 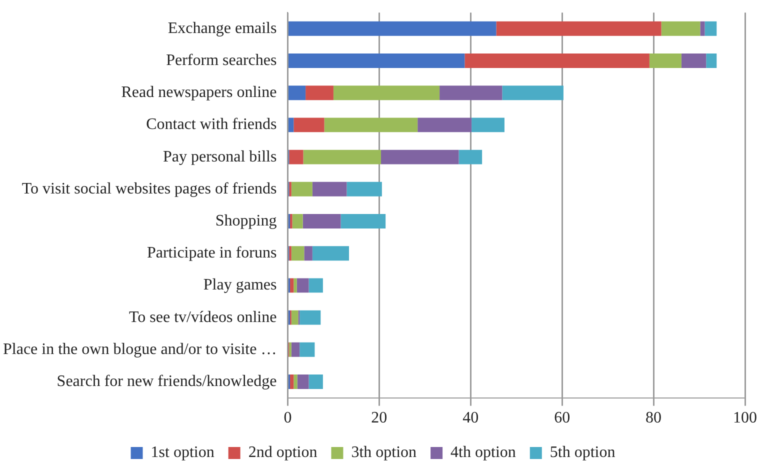 What do you see at coordinates (149, 189) in the screenshot?
I see `y-tick-label: To visit social websites pages of friends` at bounding box center [149, 189].